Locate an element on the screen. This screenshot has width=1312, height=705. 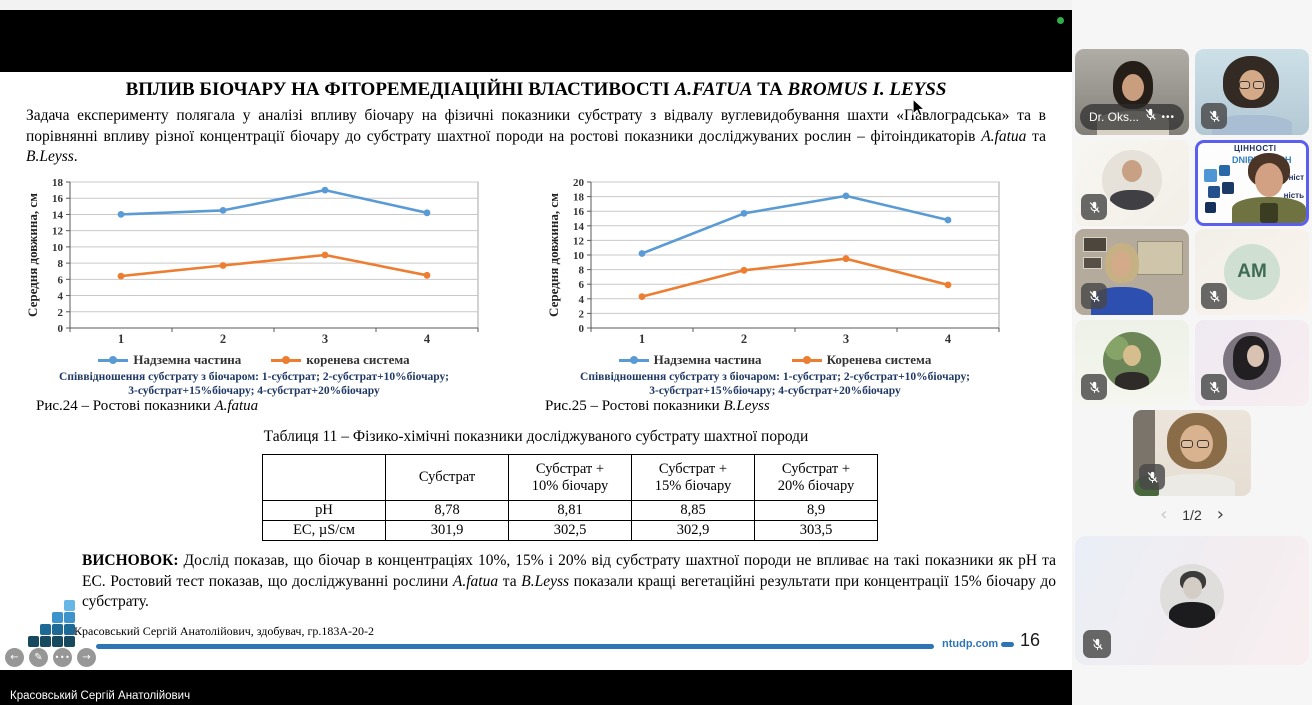
intro-species2: B.Leyss is located at coordinates (50, 157).